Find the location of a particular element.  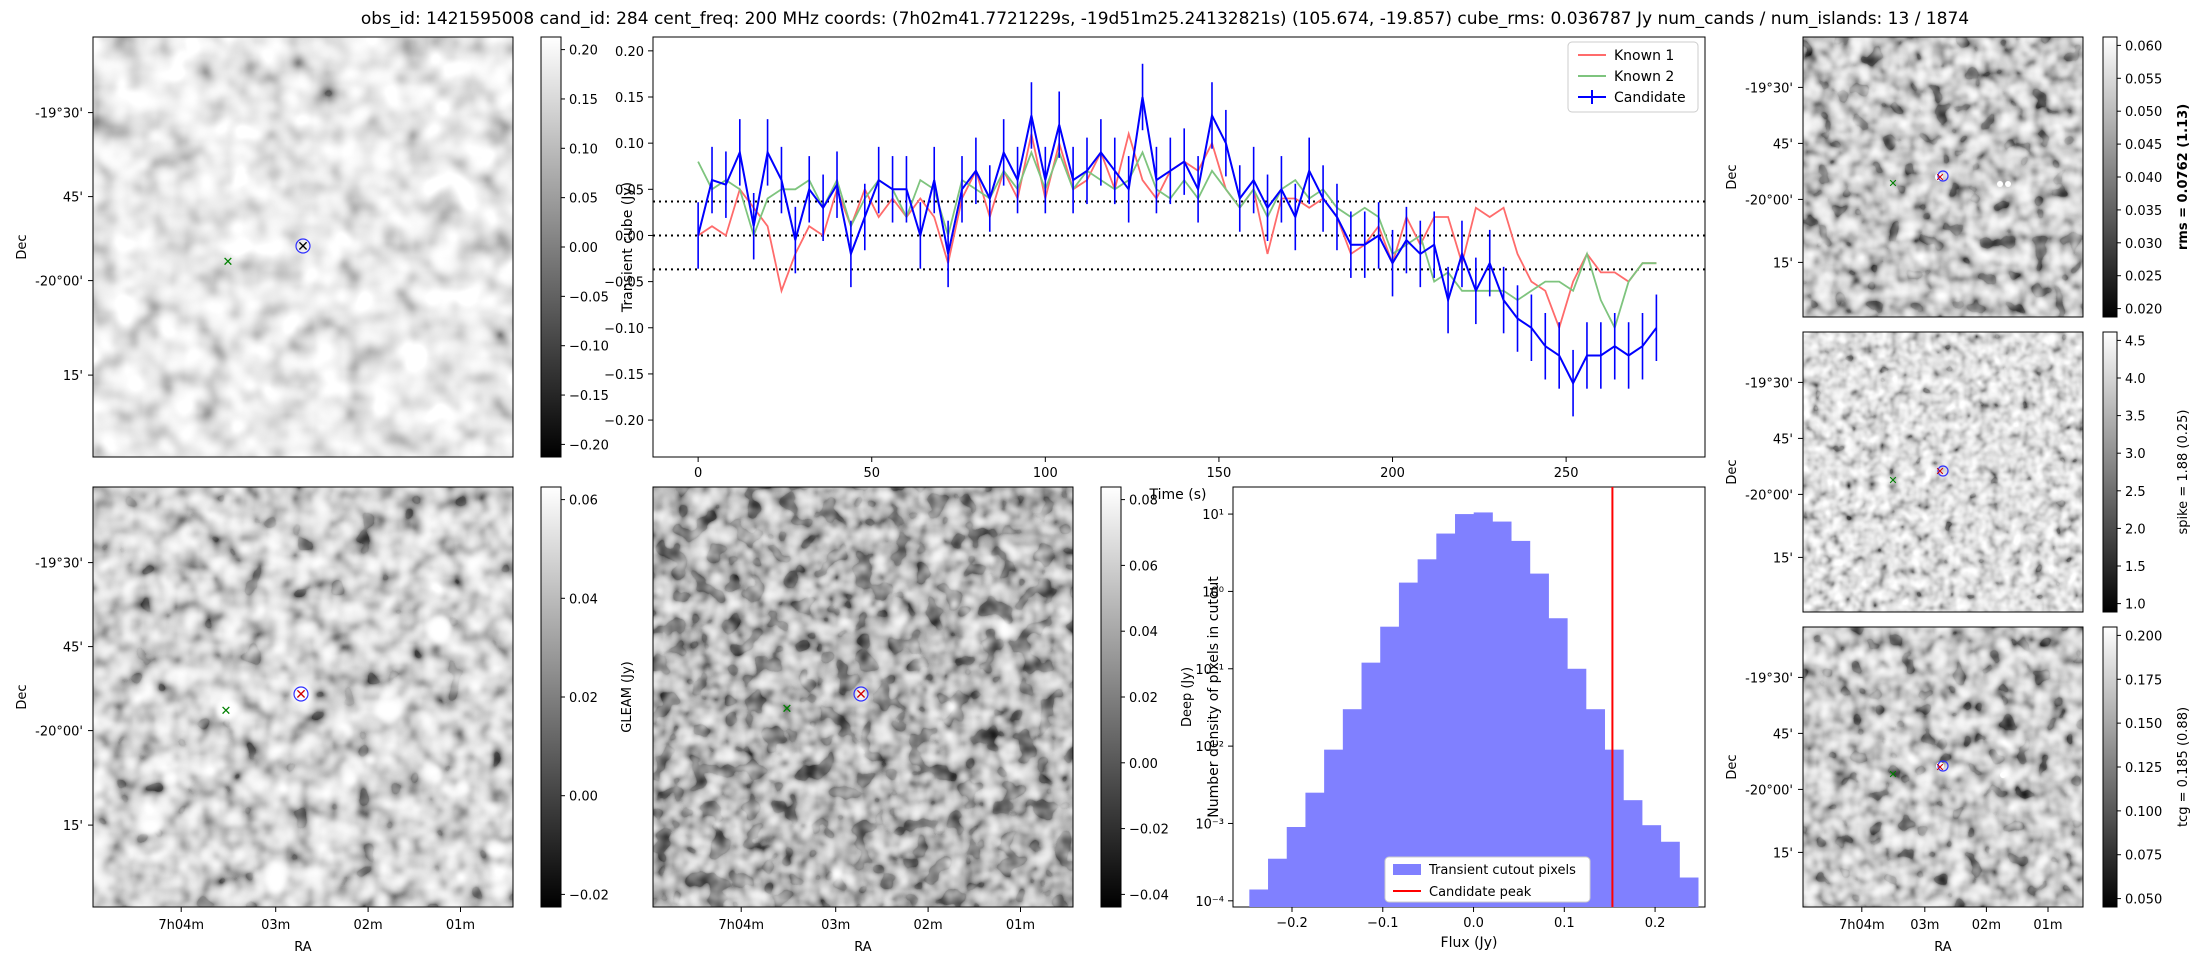

cbar-tick-label: 4.5 is located at coordinates (2135, 341).